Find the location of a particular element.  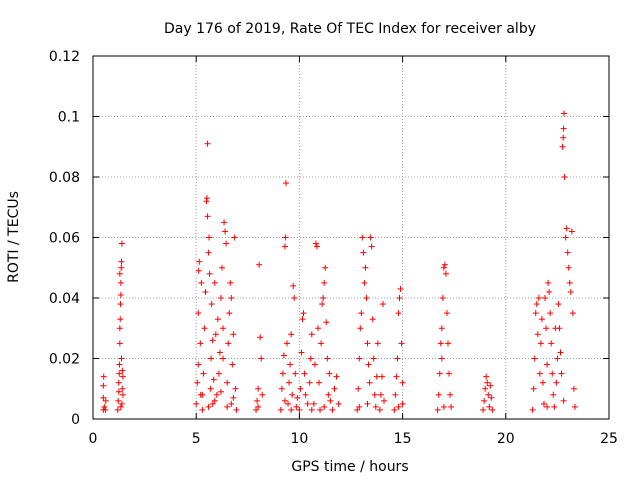

y-tick-label: 0.06 is located at coordinates (64, 239).